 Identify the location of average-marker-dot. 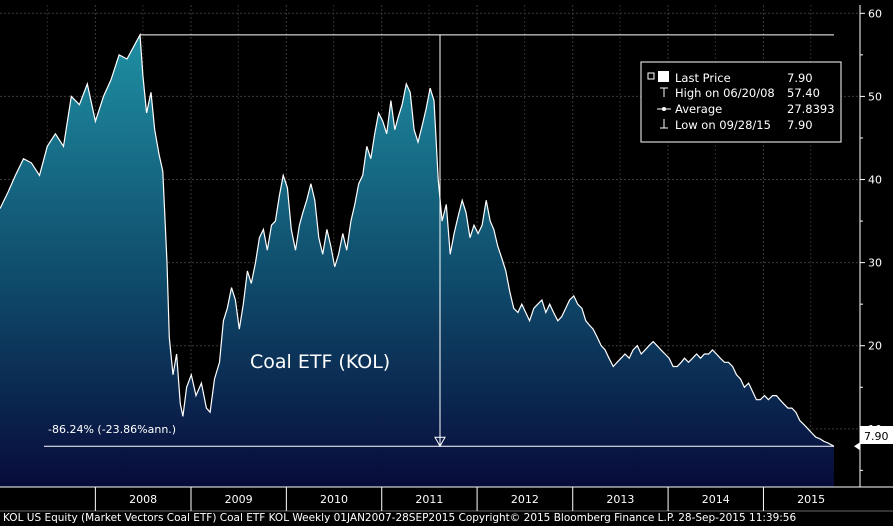
(664, 109).